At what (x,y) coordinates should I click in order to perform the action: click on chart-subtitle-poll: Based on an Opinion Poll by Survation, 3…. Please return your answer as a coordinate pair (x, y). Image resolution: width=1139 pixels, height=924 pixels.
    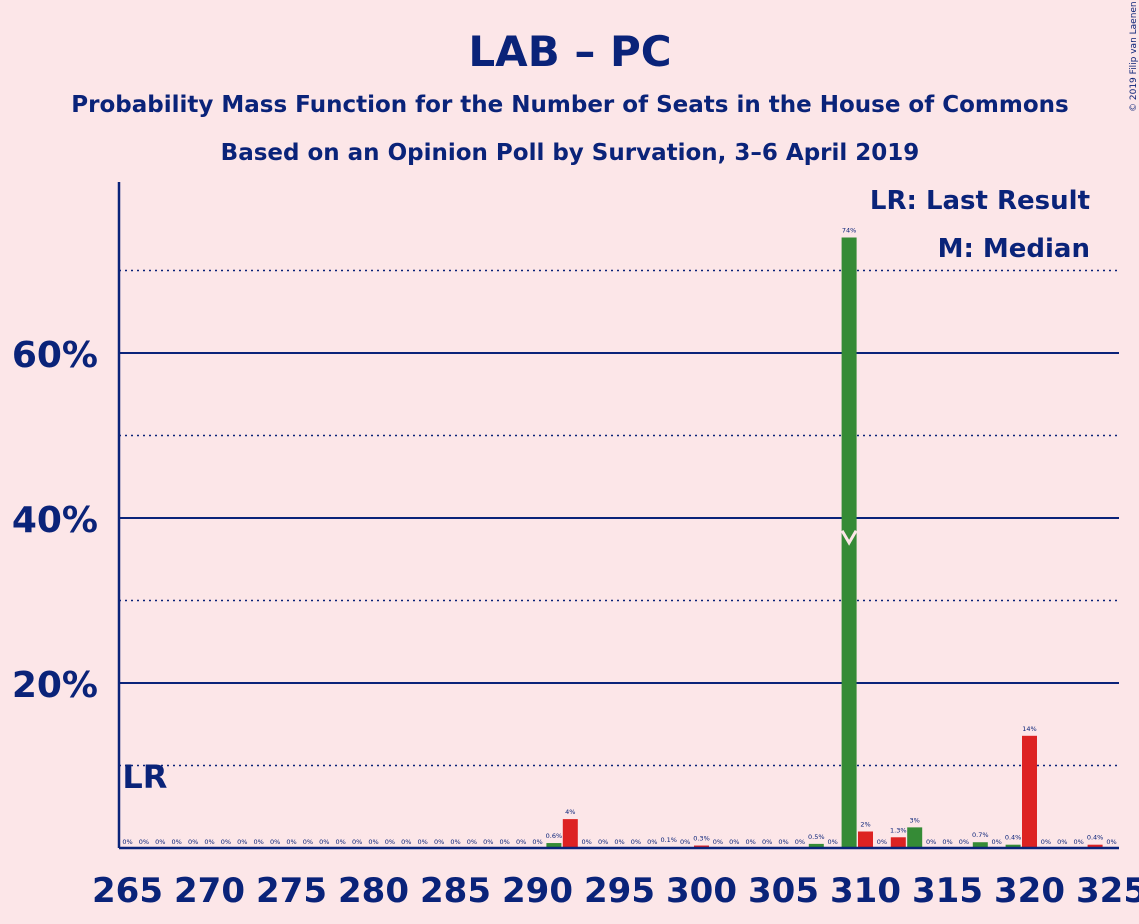
    Looking at the image, I should click on (570, 153).